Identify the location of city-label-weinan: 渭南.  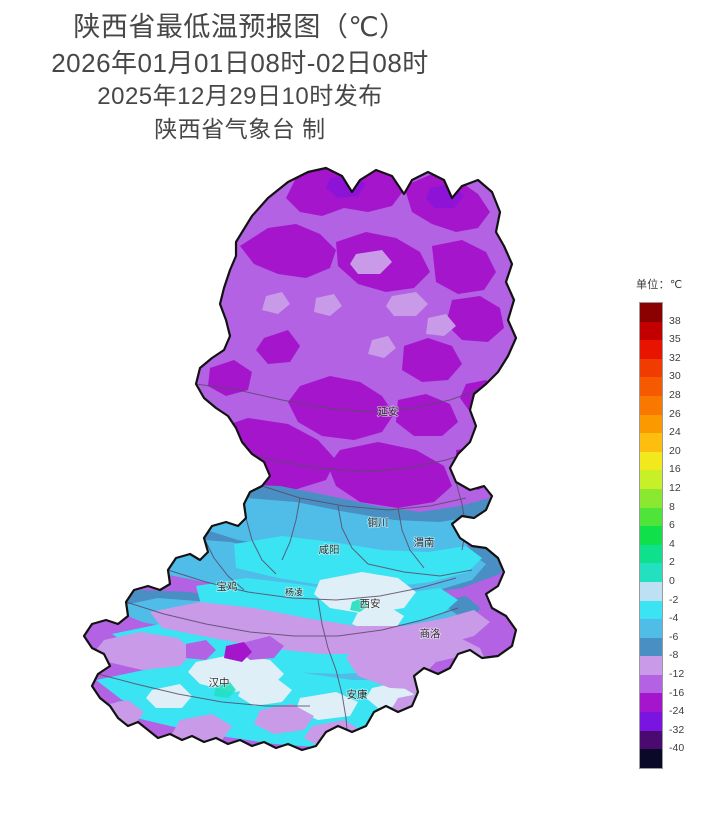
(424, 542).